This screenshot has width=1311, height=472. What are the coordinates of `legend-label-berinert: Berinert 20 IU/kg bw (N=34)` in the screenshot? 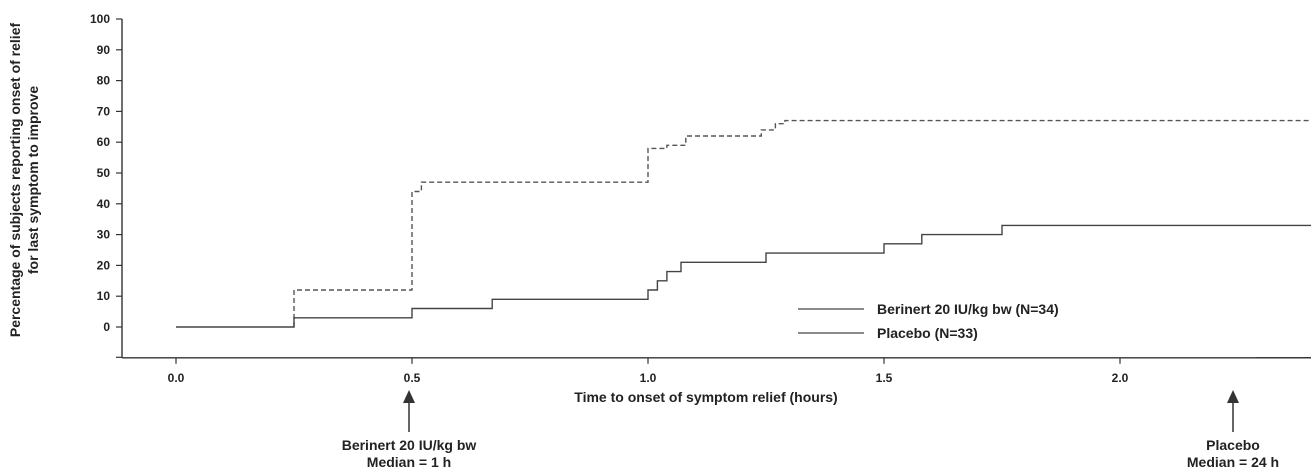 It's located at (968, 309).